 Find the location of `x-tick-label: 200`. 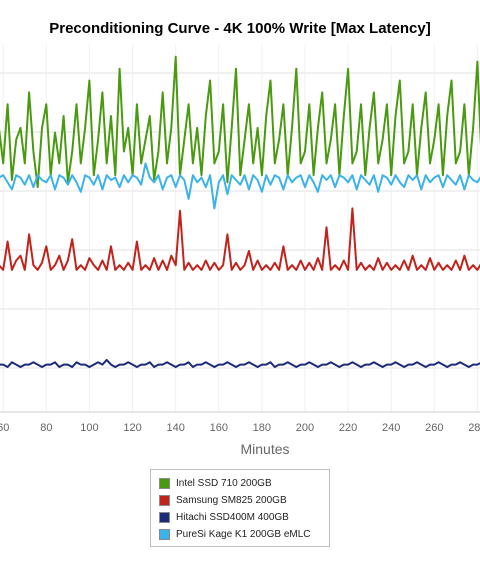

x-tick-label: 200 is located at coordinates (305, 428).